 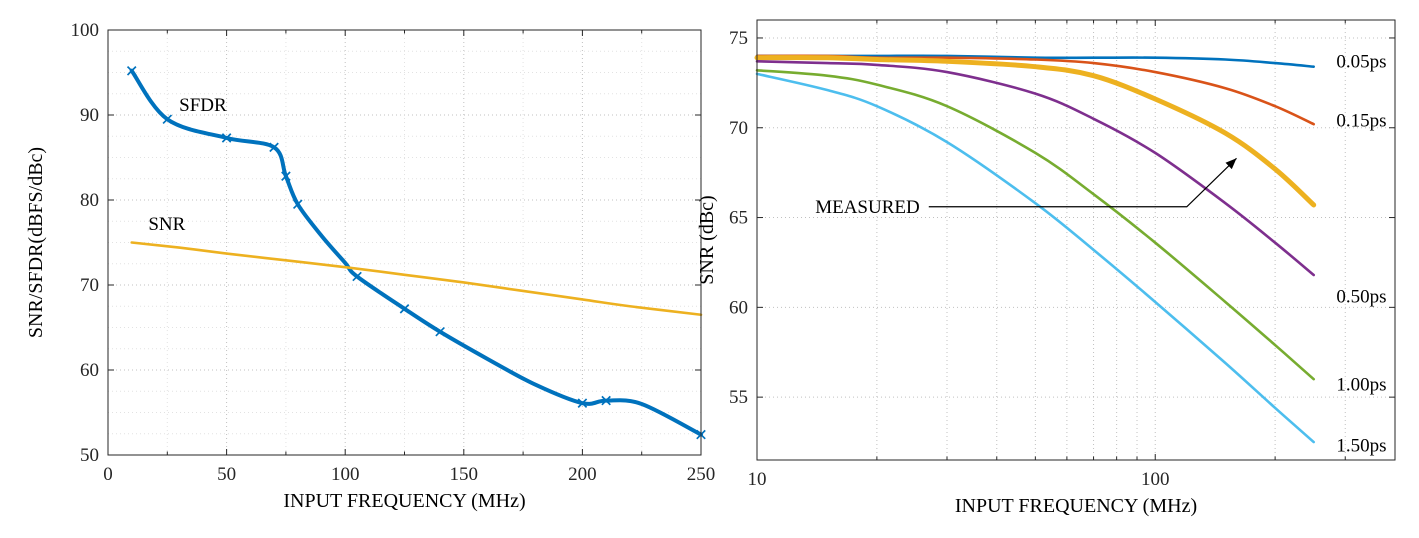 What do you see at coordinates (89, 455) in the screenshot?
I see `y-tick-label: 50` at bounding box center [89, 455].